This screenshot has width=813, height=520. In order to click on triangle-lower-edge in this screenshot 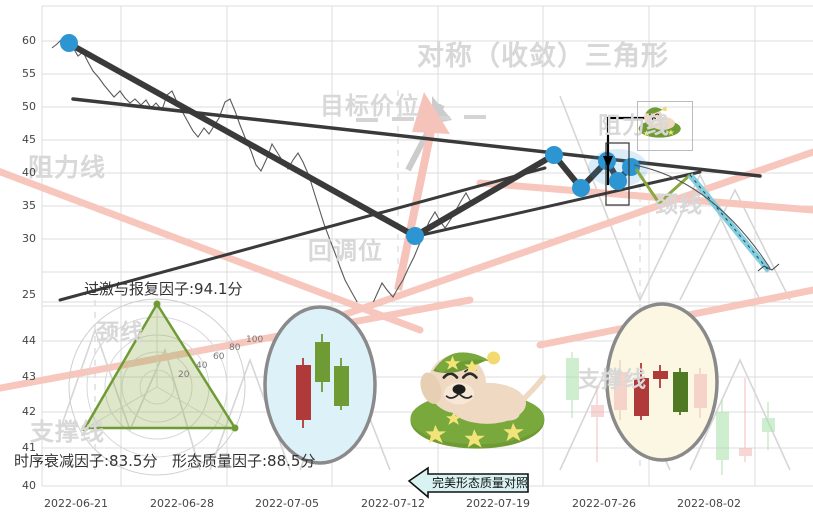, I will do `click(556, 204)`.